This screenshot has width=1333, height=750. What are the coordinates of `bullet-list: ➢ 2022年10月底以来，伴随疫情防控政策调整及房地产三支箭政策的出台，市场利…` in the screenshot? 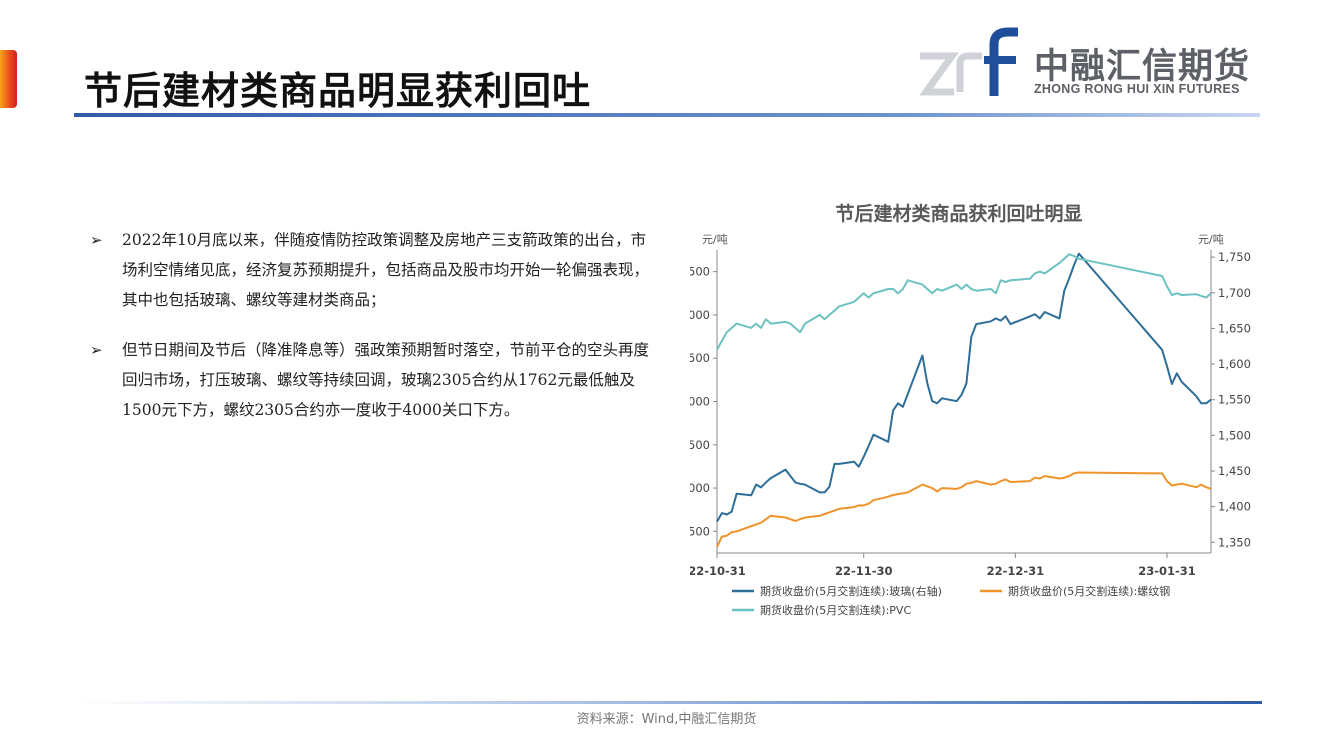 It's located at (370, 335).